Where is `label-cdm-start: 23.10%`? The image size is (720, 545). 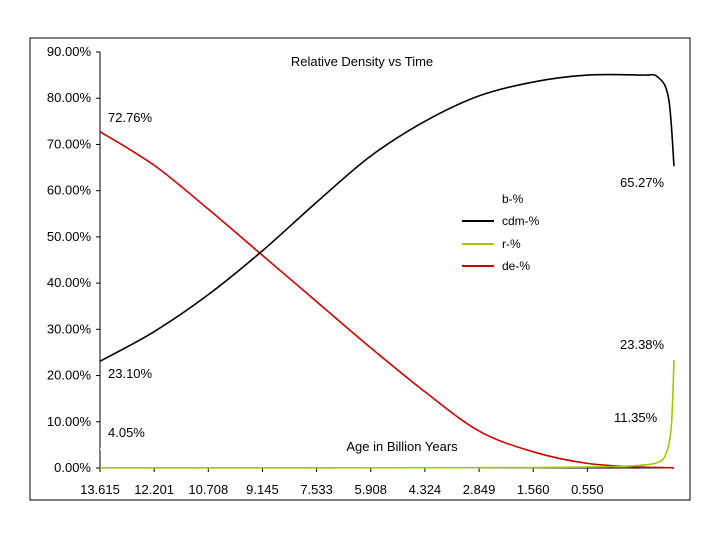
label-cdm-start: 23.10% is located at coordinates (130, 373).